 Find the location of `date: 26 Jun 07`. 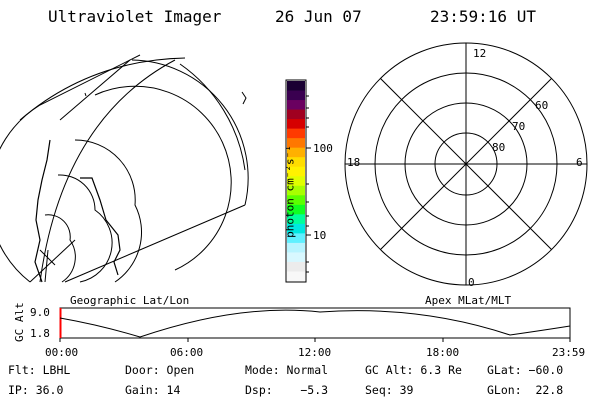

date: 26 Jun 07 is located at coordinates (318, 16).